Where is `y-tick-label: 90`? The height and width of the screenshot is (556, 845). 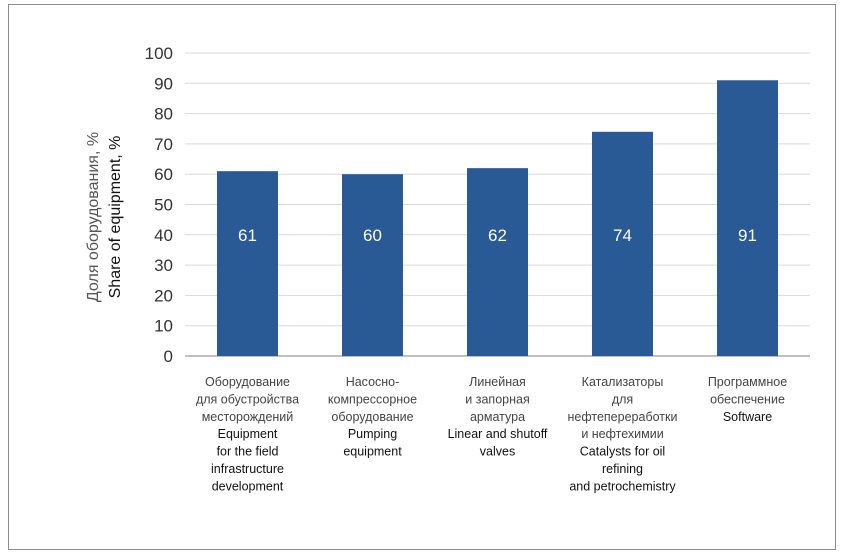
y-tick-label: 90 is located at coordinates (163, 83).